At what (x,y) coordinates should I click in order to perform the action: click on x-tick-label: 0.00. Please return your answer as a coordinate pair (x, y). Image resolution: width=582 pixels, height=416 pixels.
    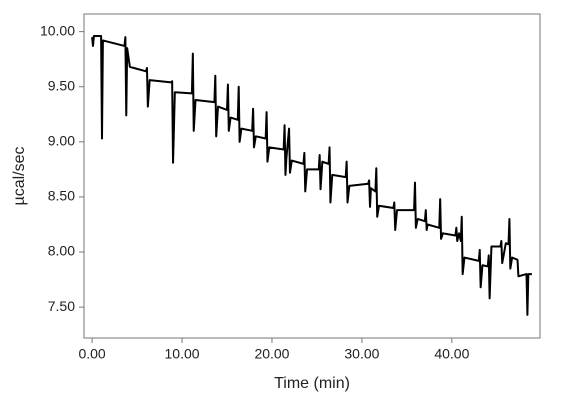
    Looking at the image, I should click on (91, 354).